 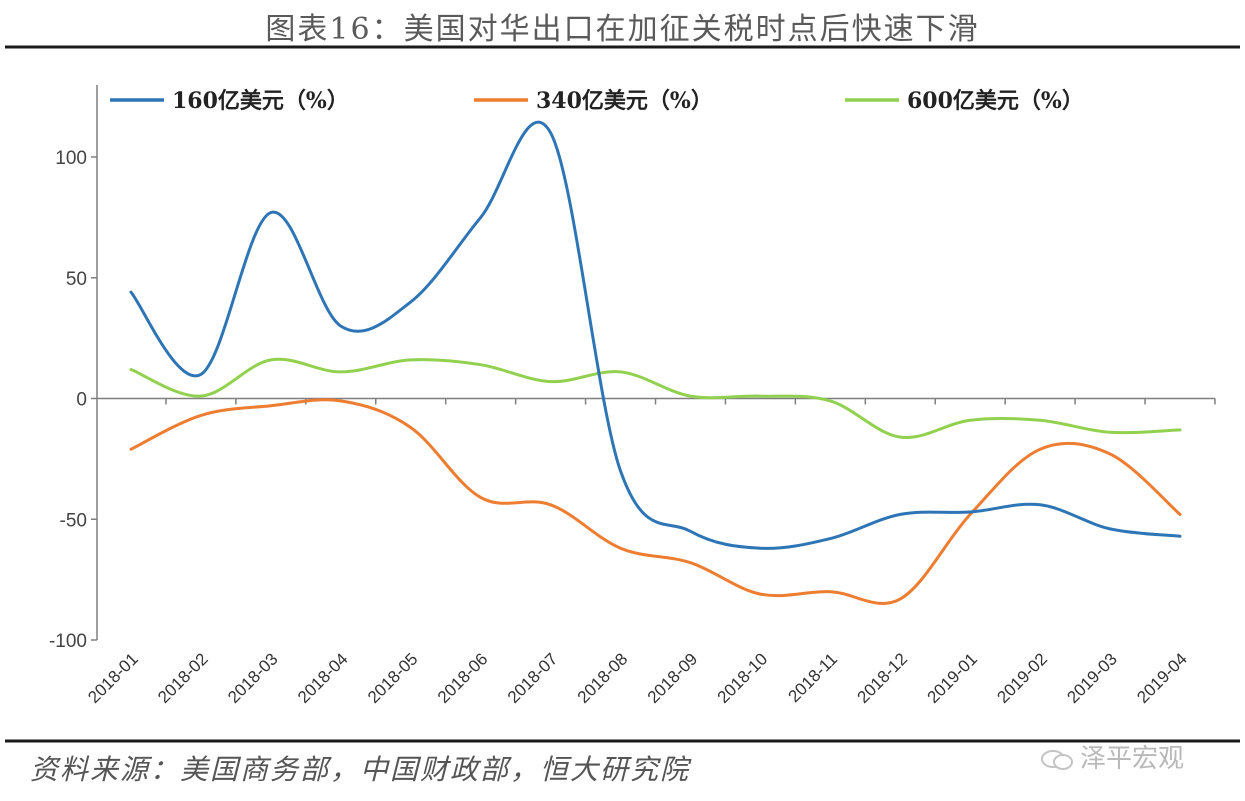 What do you see at coordinates (624, 101) in the screenshot?
I see `legend-label-2: 340亿美元（%）` at bounding box center [624, 101].